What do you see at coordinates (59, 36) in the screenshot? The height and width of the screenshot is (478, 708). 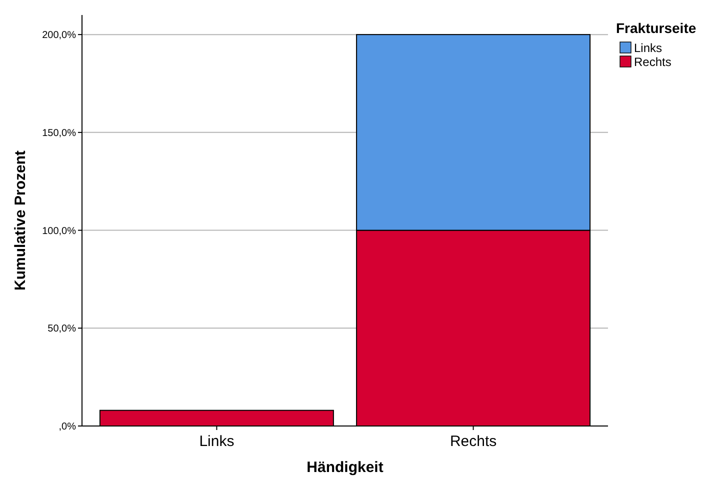 I see `y-tick-label: 200,0%` at bounding box center [59, 36].